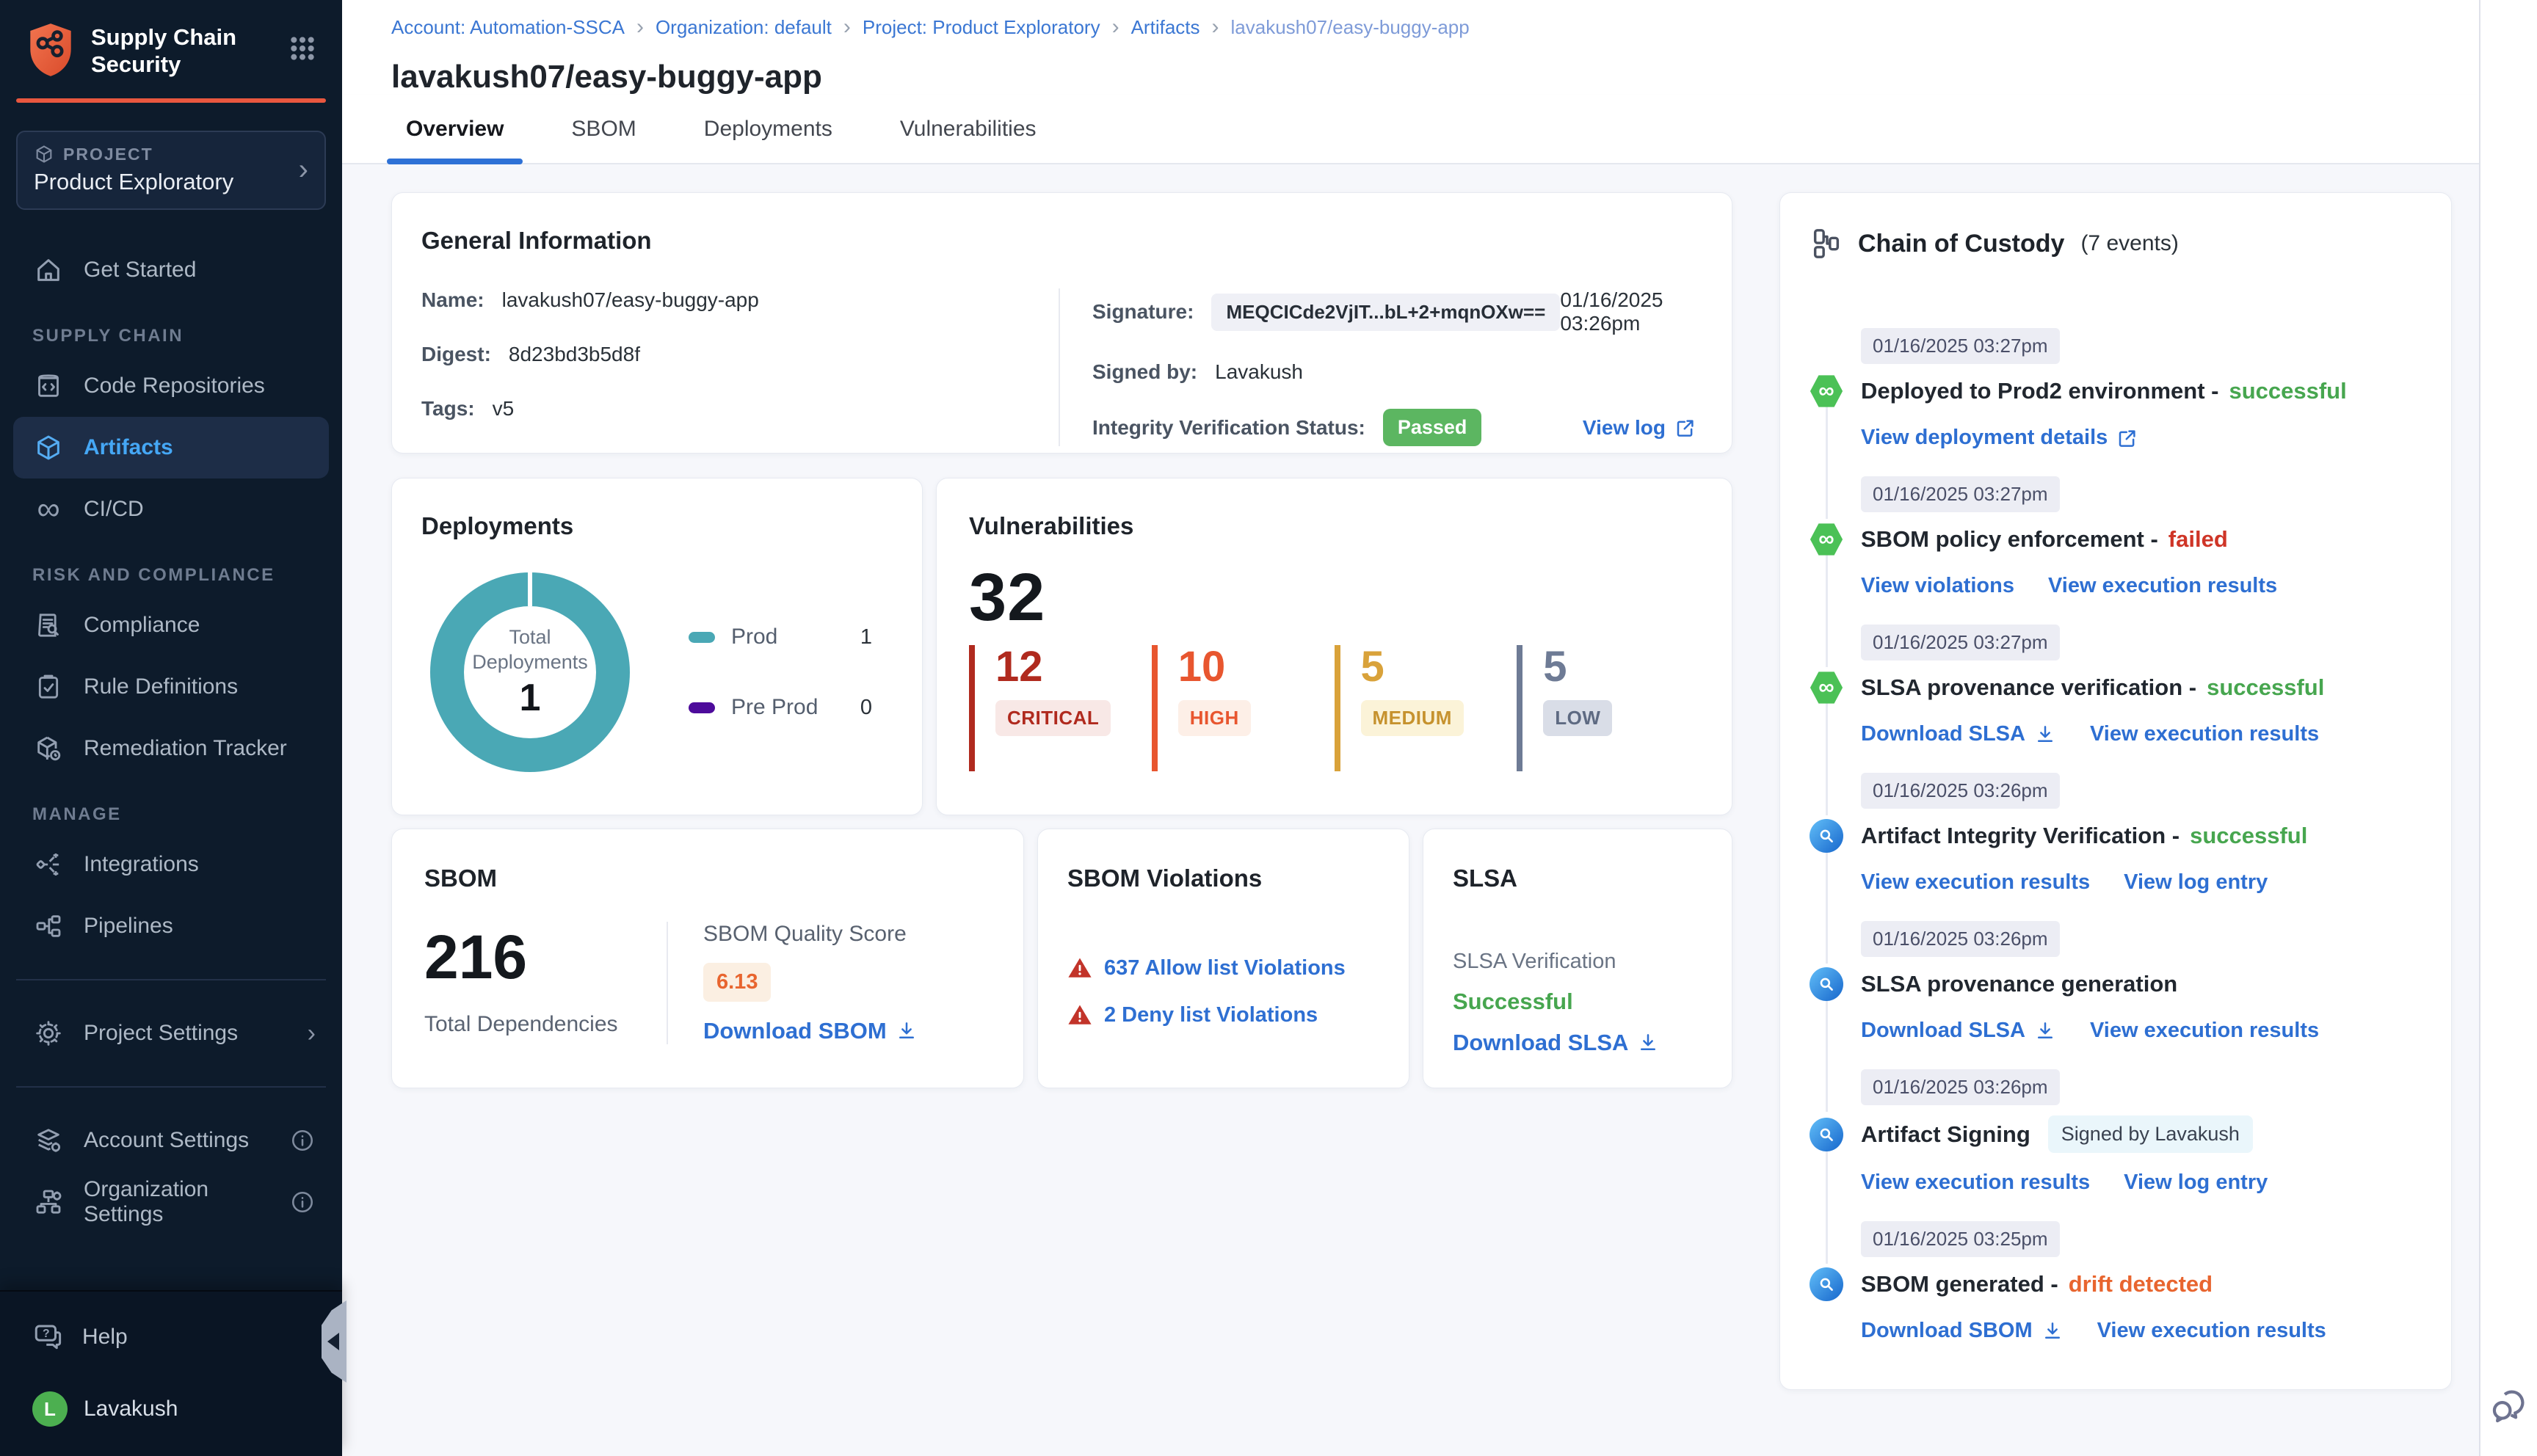  Describe the element at coordinates (530, 354) in the screenshot. I see `digest-row: Digest: 8d23bd3b5d8f` at that location.